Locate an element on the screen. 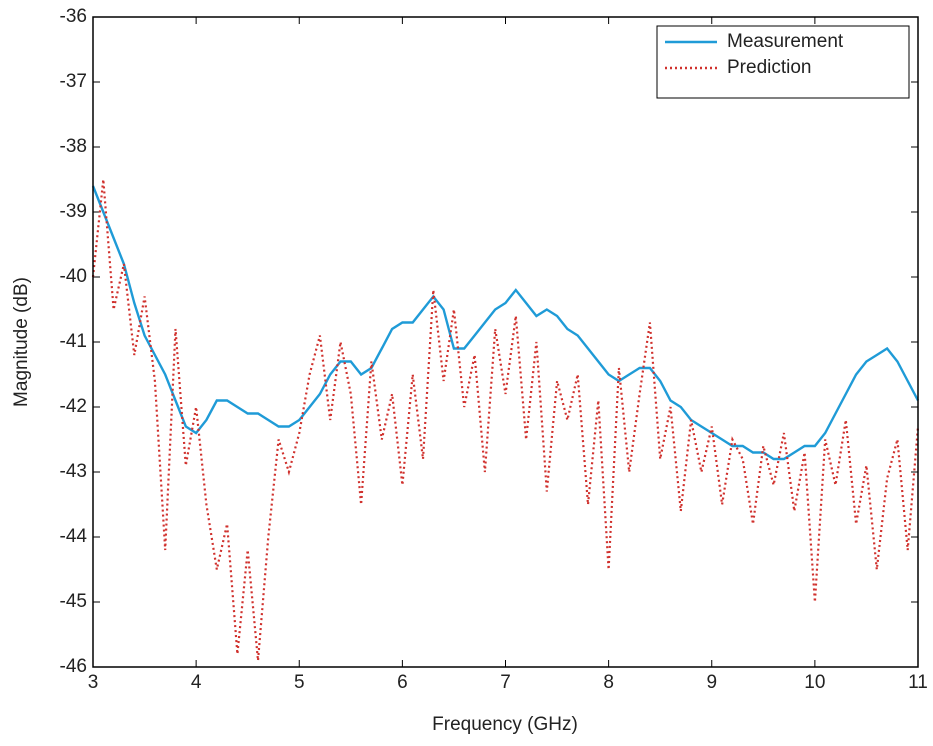 This screenshot has height=746, width=933. x-tick-label: 4 is located at coordinates (196, 682).